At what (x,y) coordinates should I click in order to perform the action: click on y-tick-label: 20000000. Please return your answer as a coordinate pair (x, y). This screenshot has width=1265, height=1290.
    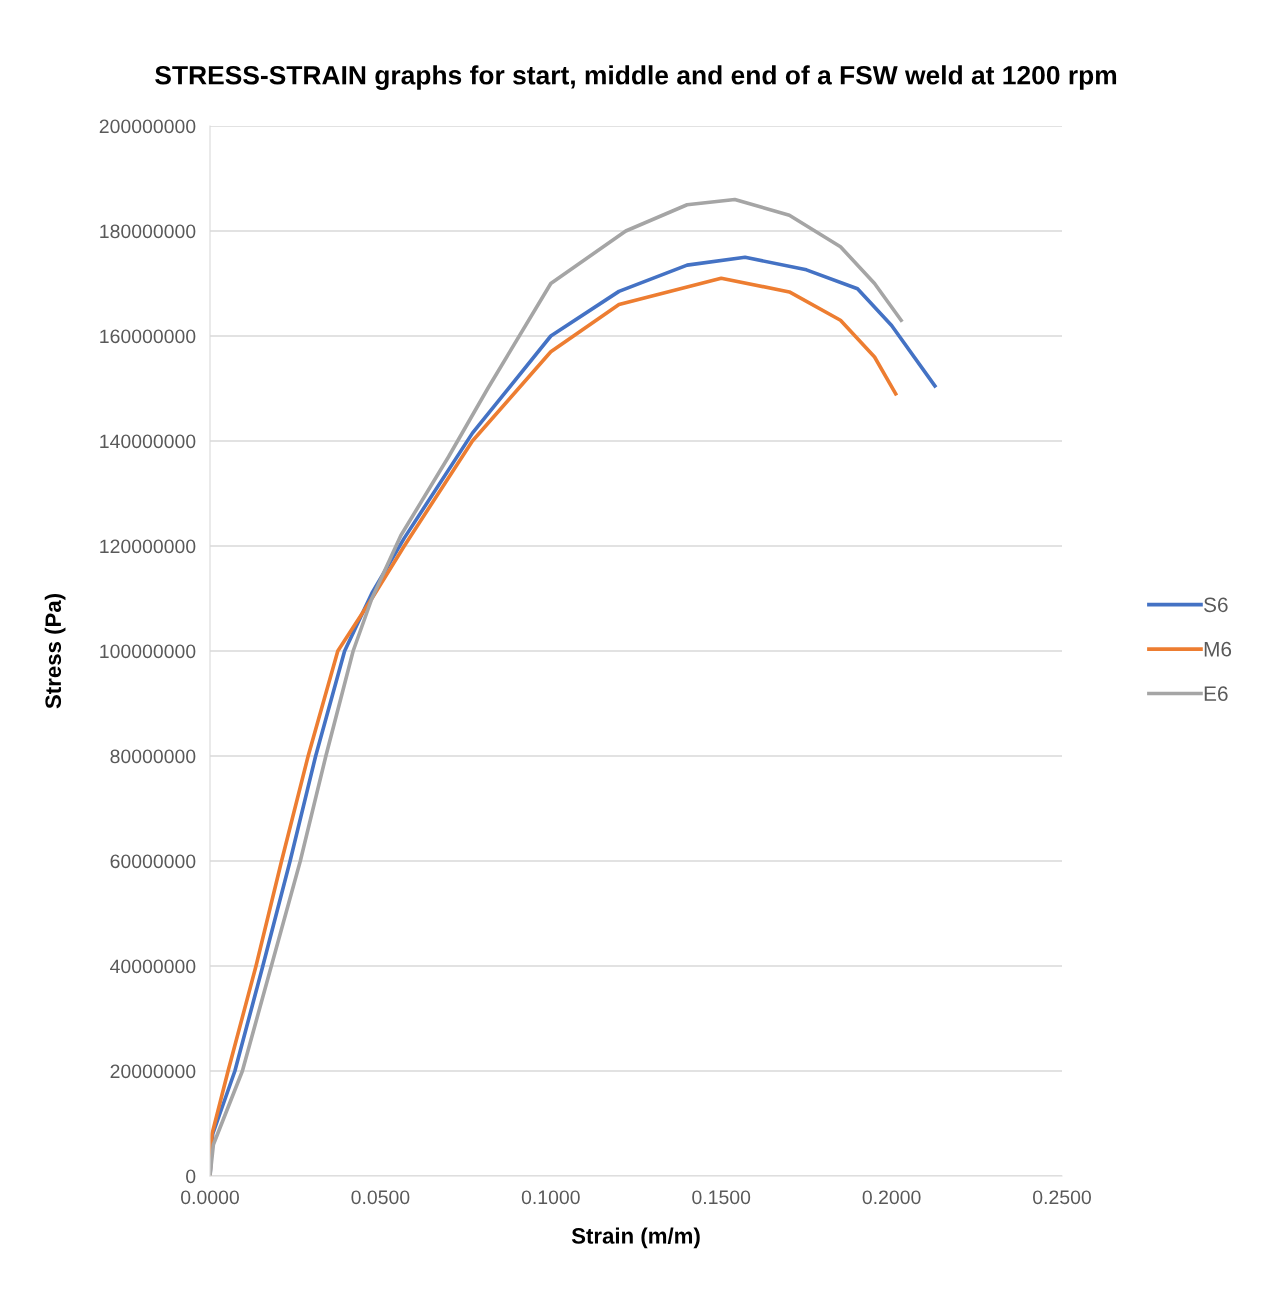
    Looking at the image, I should click on (153, 1071).